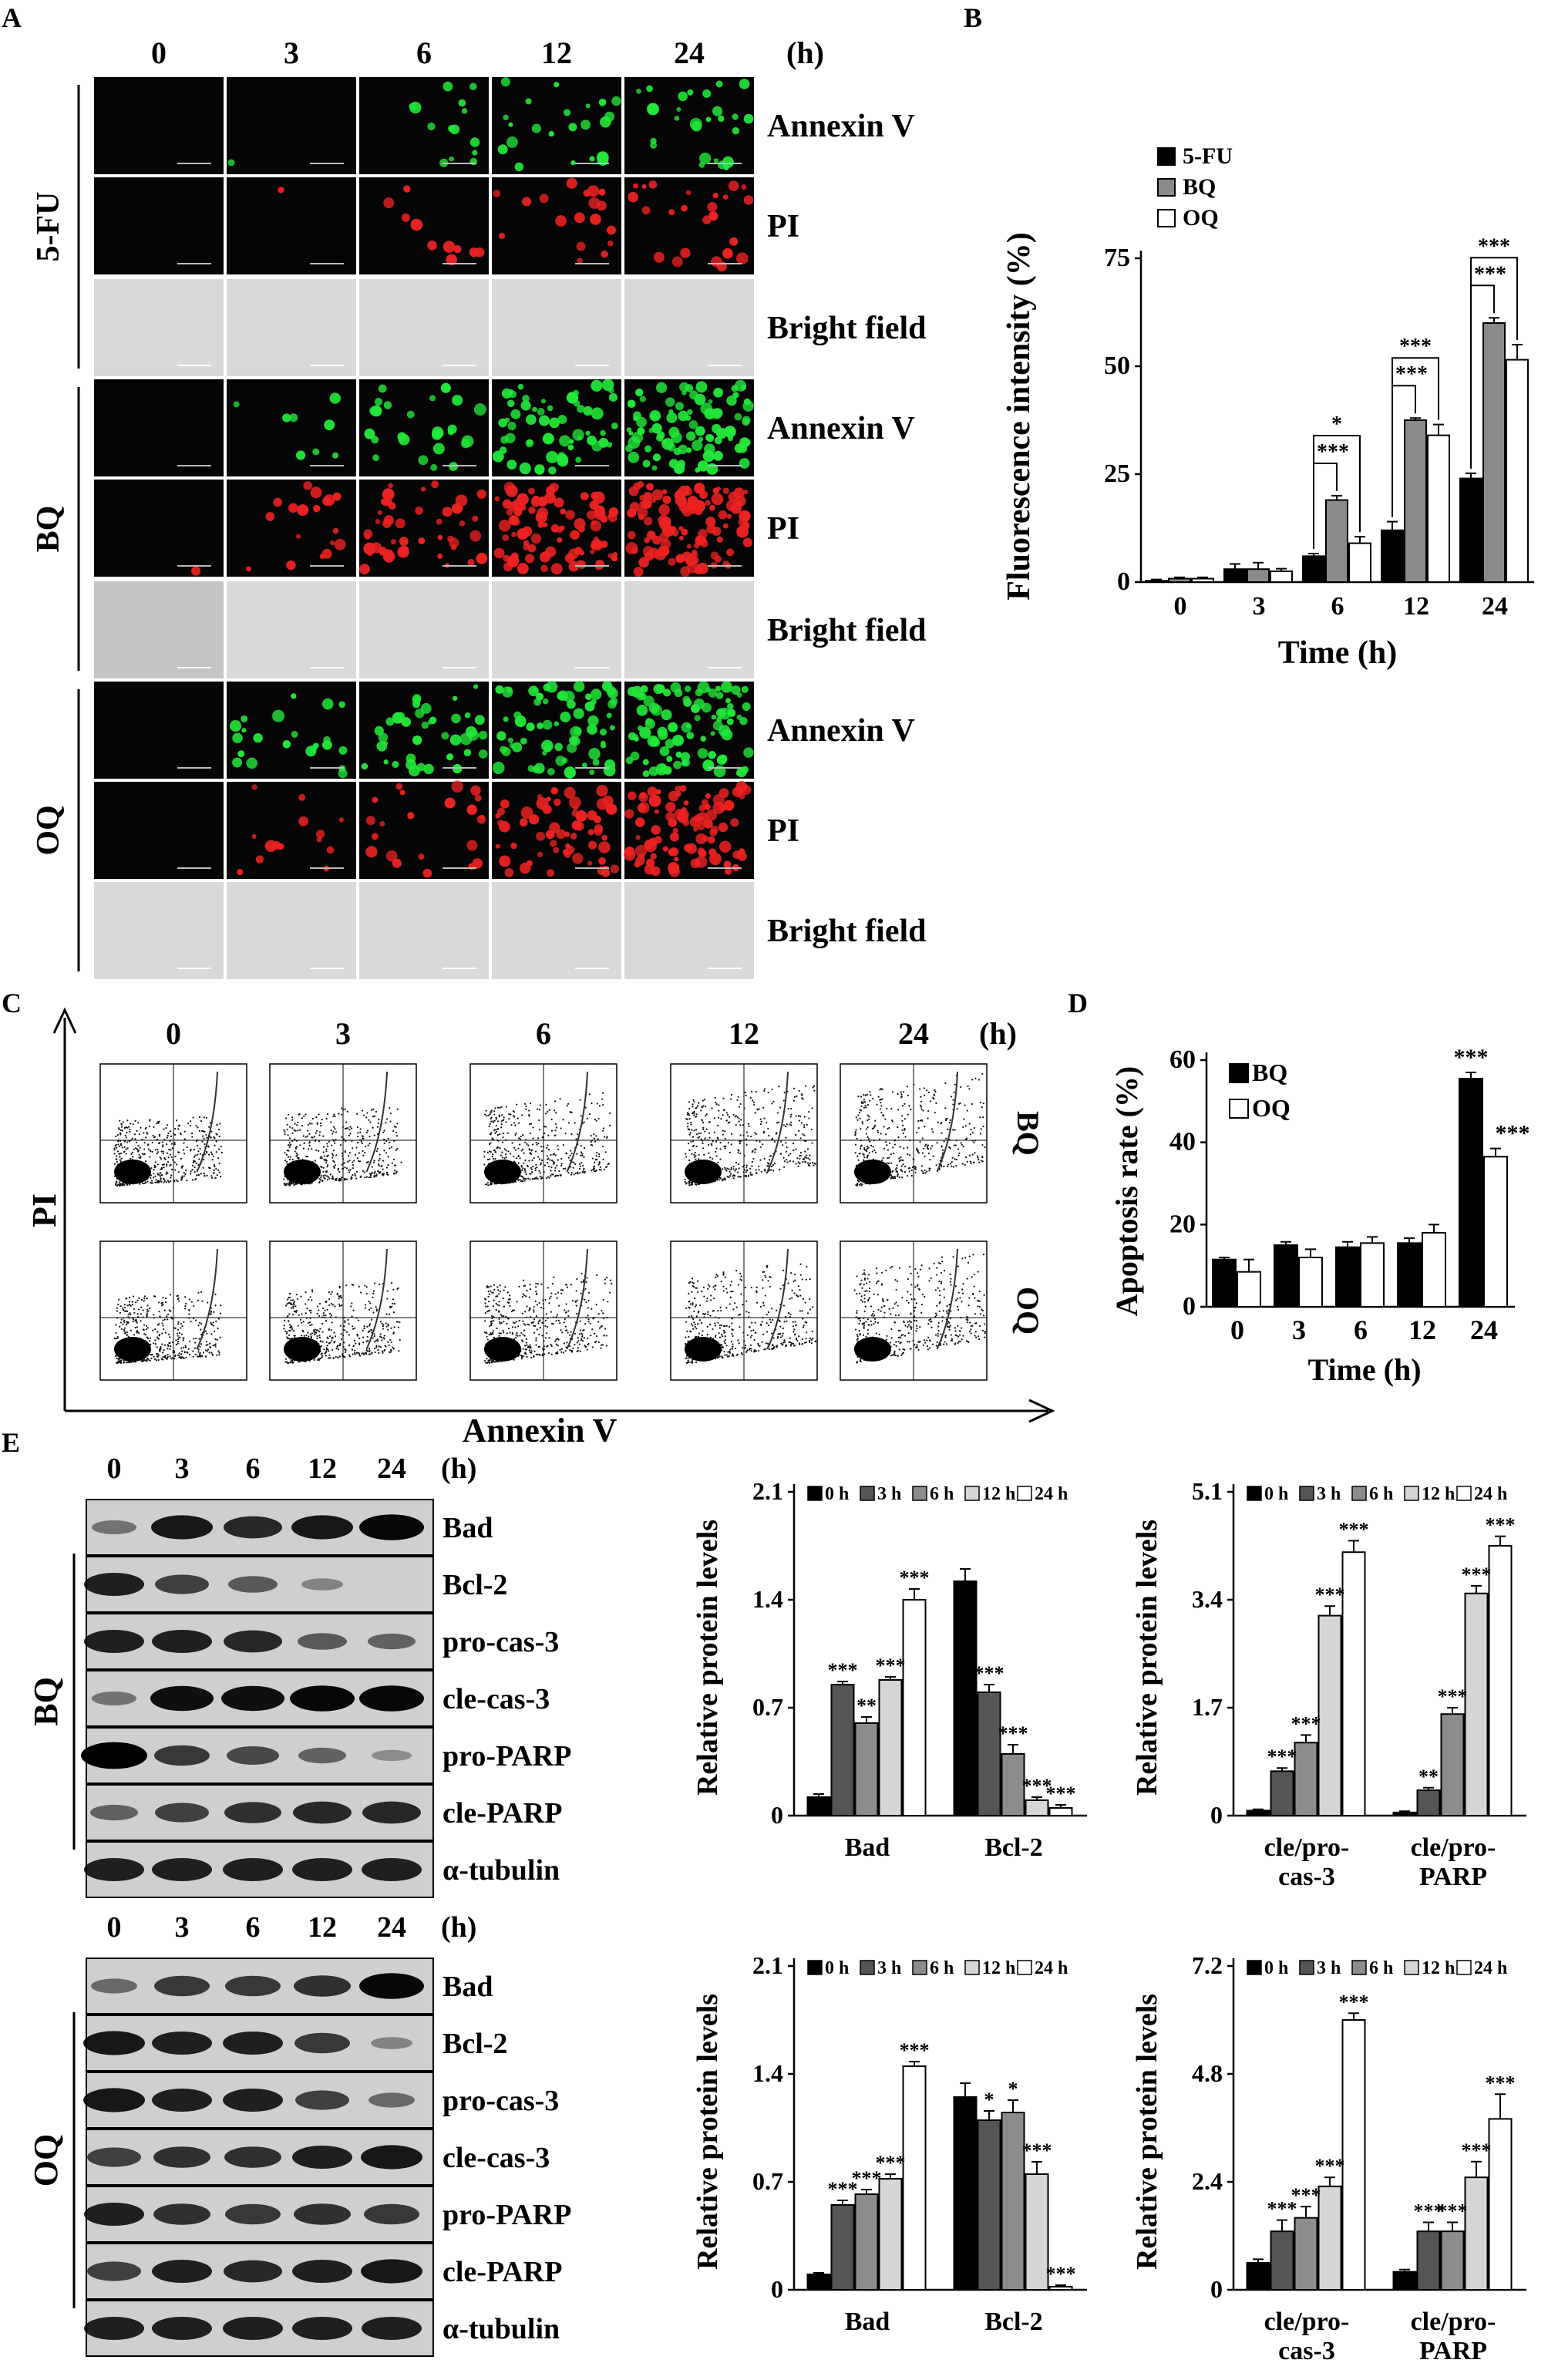 The image size is (1548, 2380). I want to click on x-tick-label: 12, so click(1416, 607).